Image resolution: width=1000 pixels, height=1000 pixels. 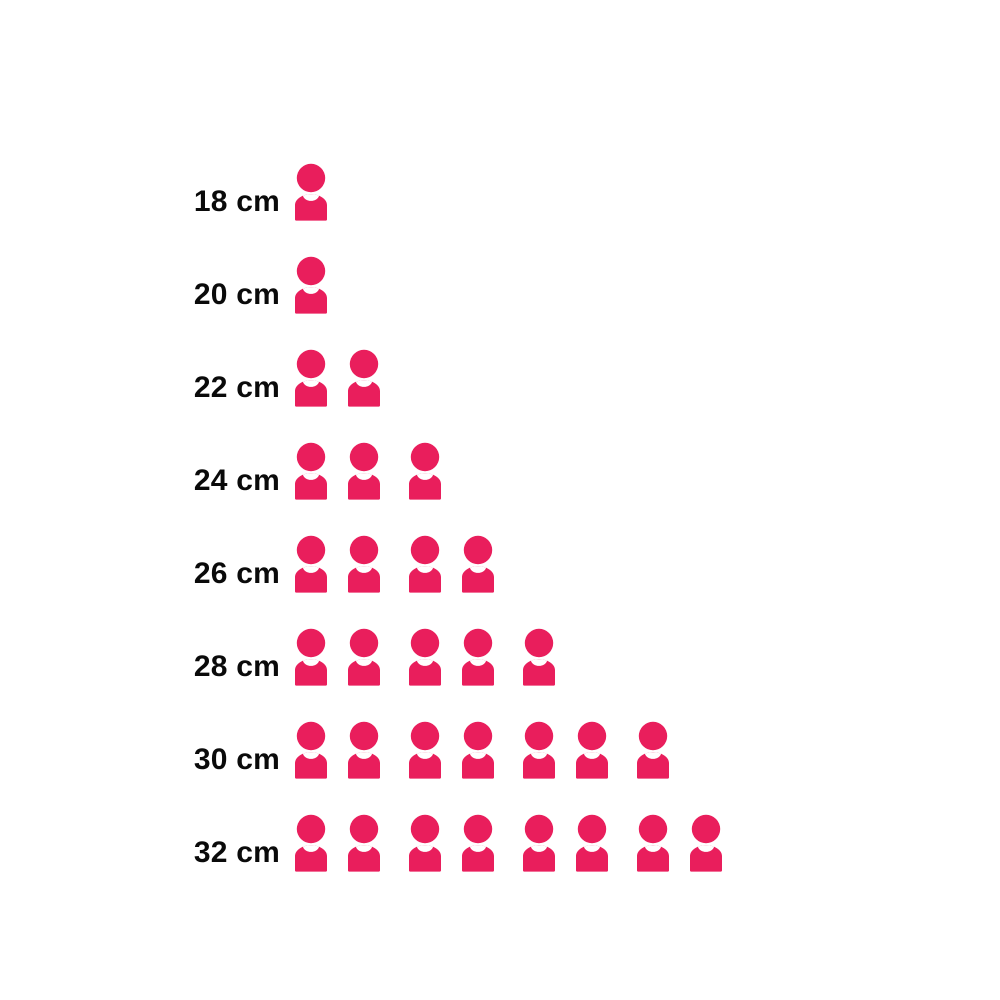 I want to click on row-label: 18 cm, so click(x=236, y=201).